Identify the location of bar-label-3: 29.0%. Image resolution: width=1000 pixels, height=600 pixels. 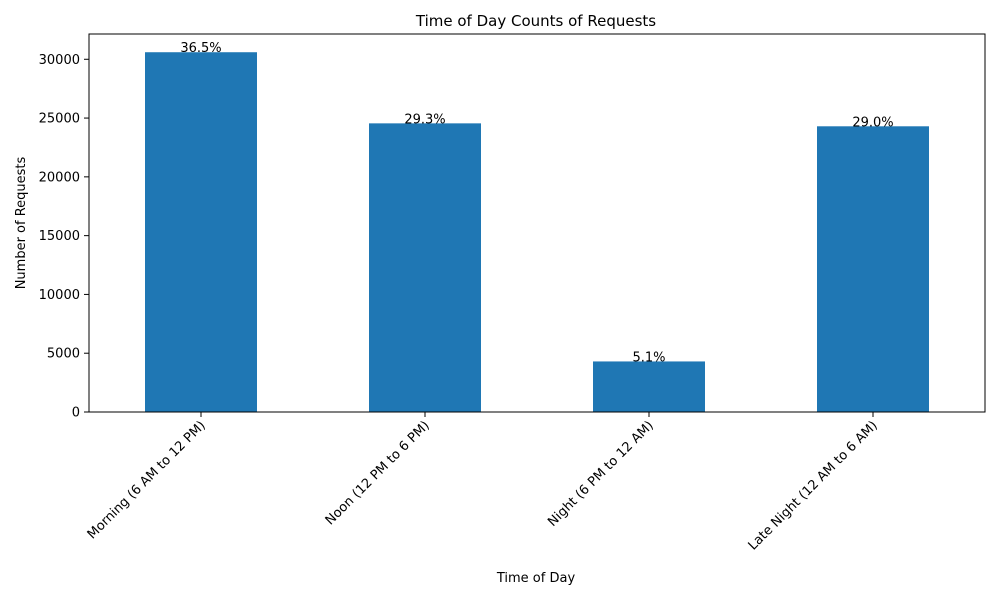
(872, 122).